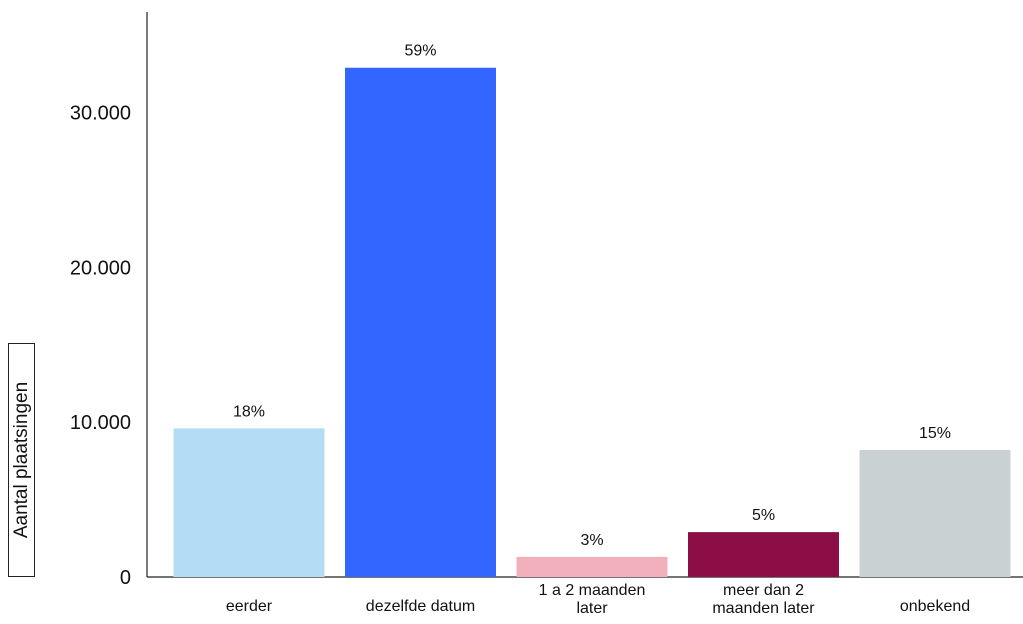 The height and width of the screenshot is (624, 1023). I want to click on data-label: 5%, so click(763, 515).